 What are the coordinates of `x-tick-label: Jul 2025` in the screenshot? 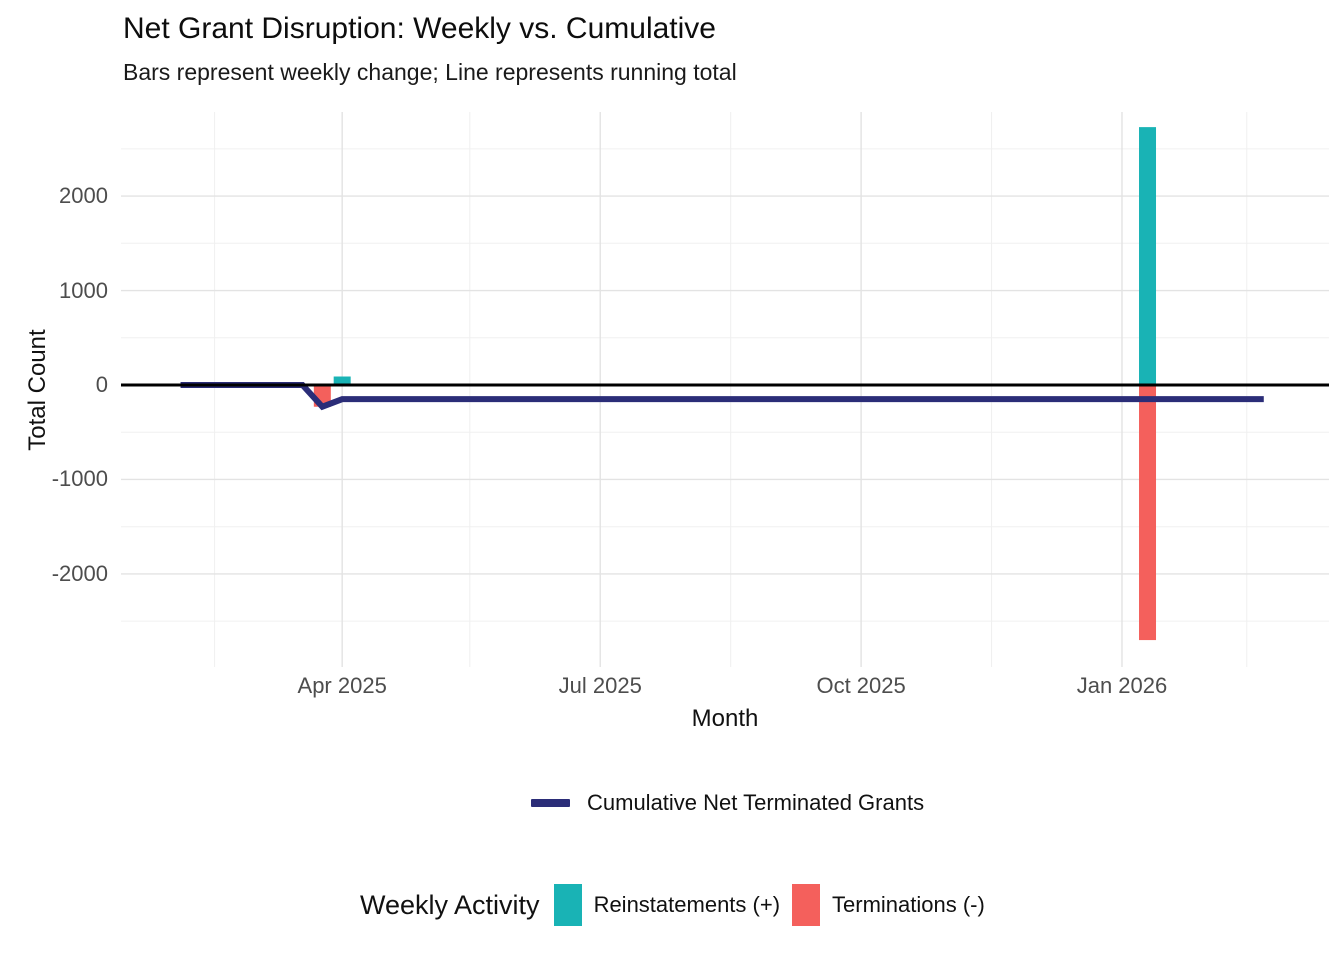 It's located at (600, 685).